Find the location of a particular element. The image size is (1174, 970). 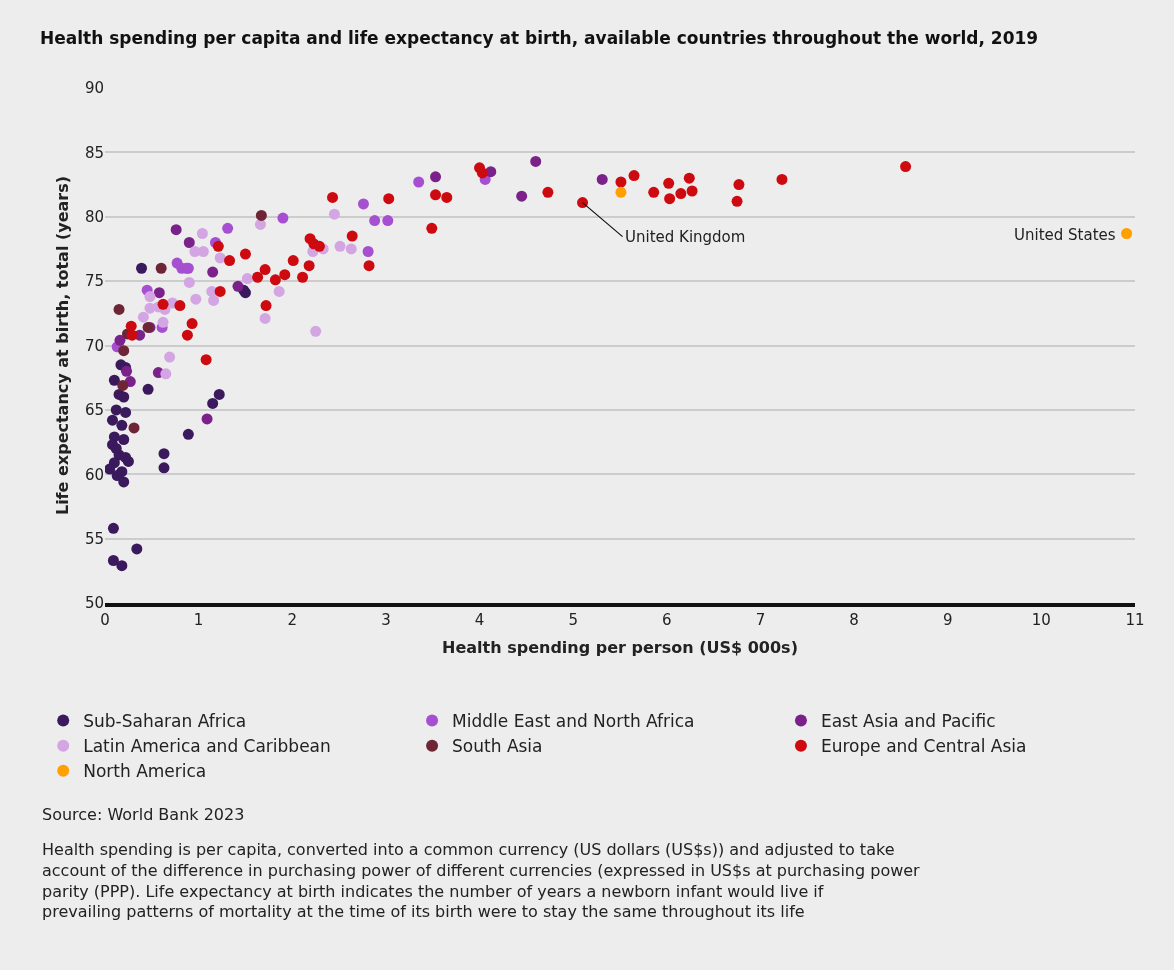

x-tick-label: 0 is located at coordinates (105, 620).